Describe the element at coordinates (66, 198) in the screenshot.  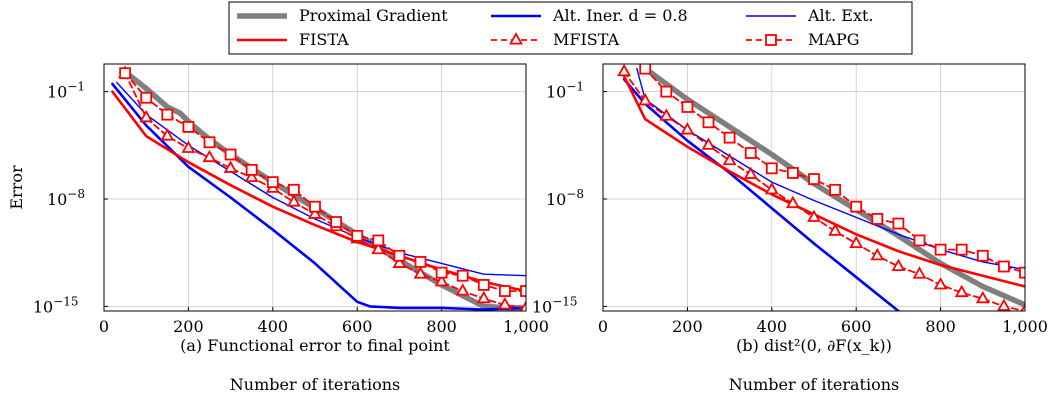
I see `y-tick-label-1: 10⁻⁸` at that location.